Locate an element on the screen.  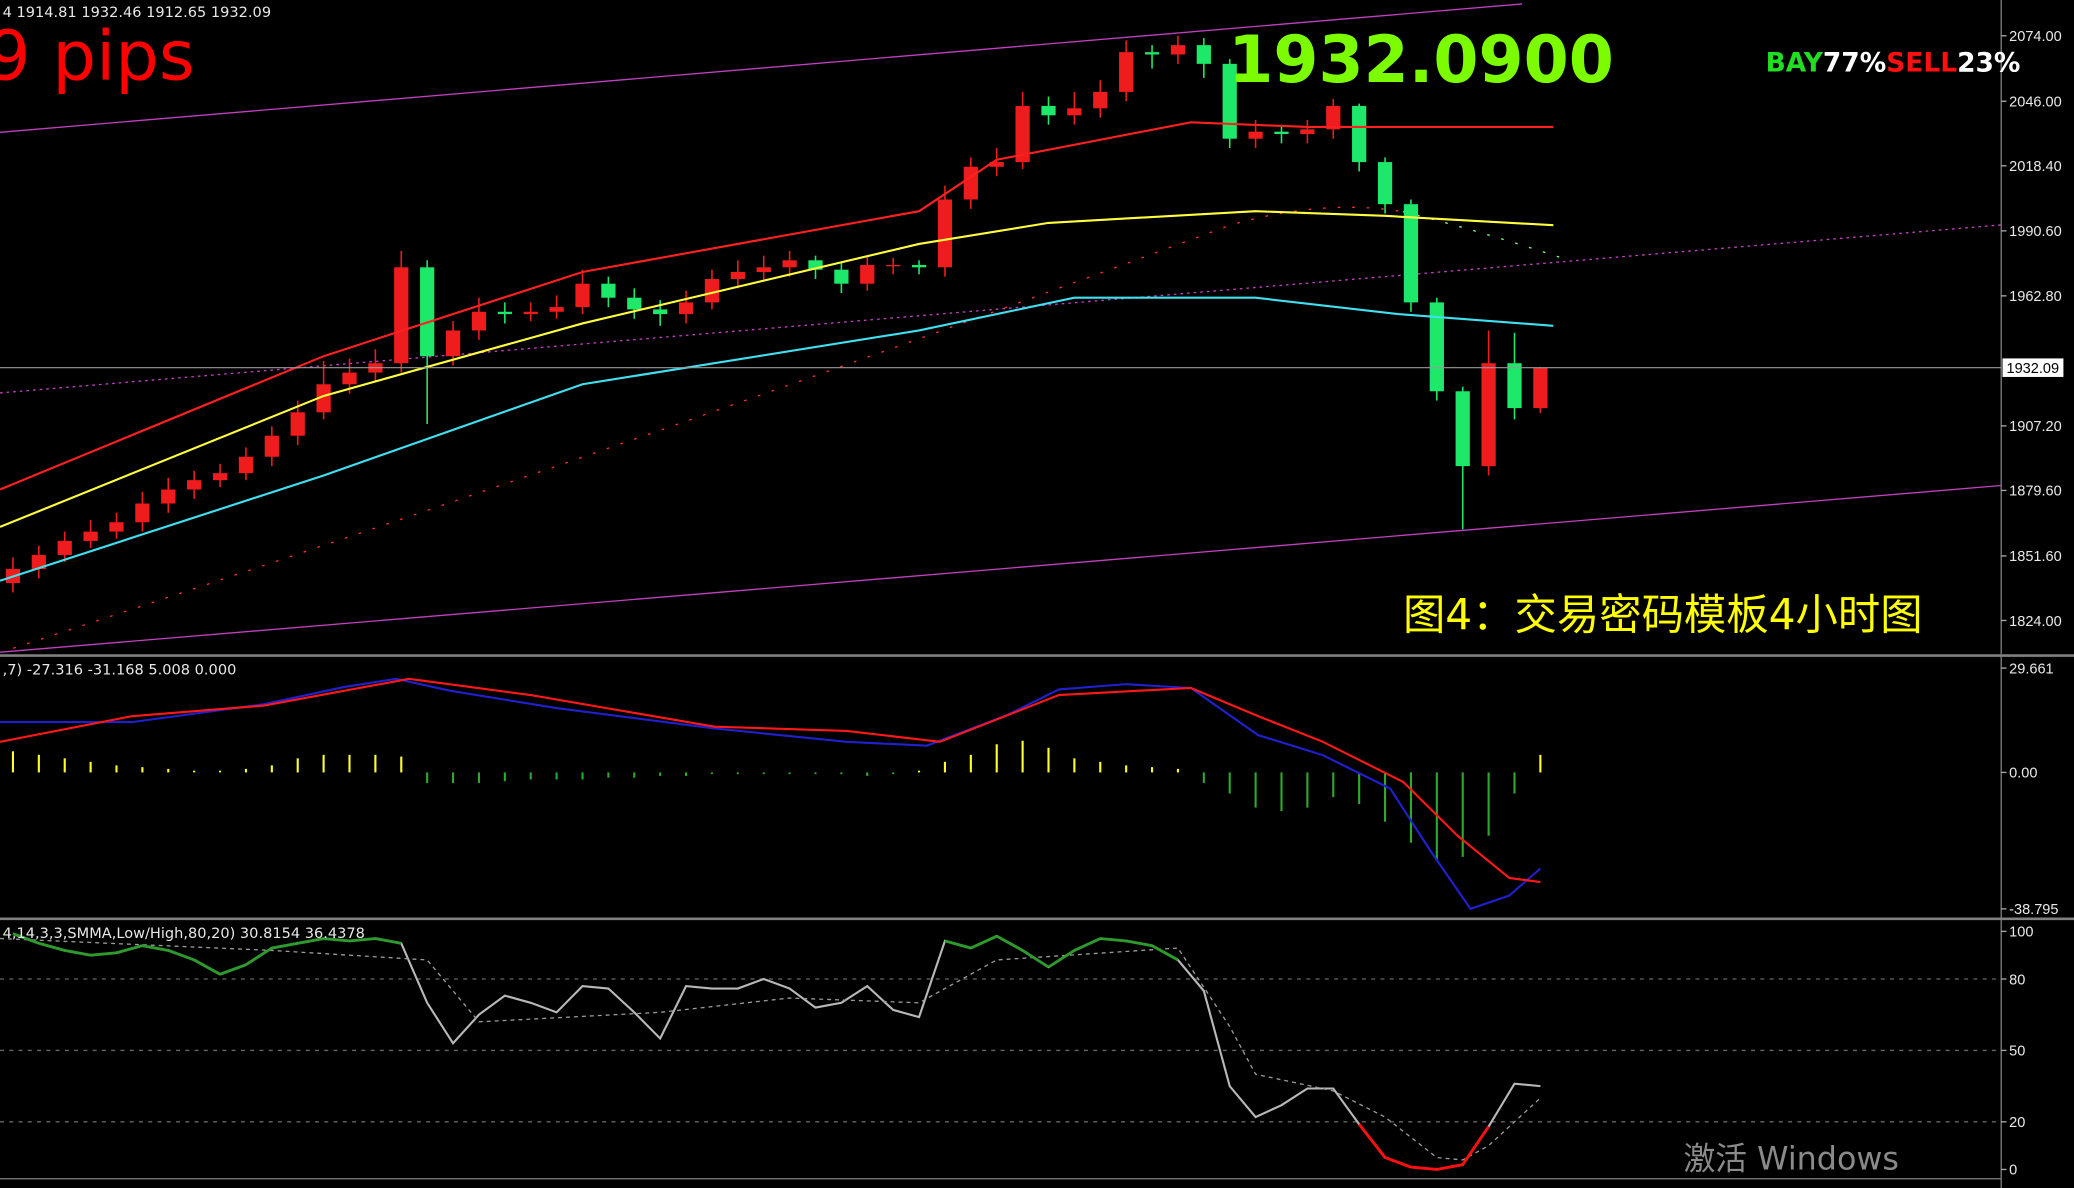
current-price-box is located at coordinates (2033, 367).